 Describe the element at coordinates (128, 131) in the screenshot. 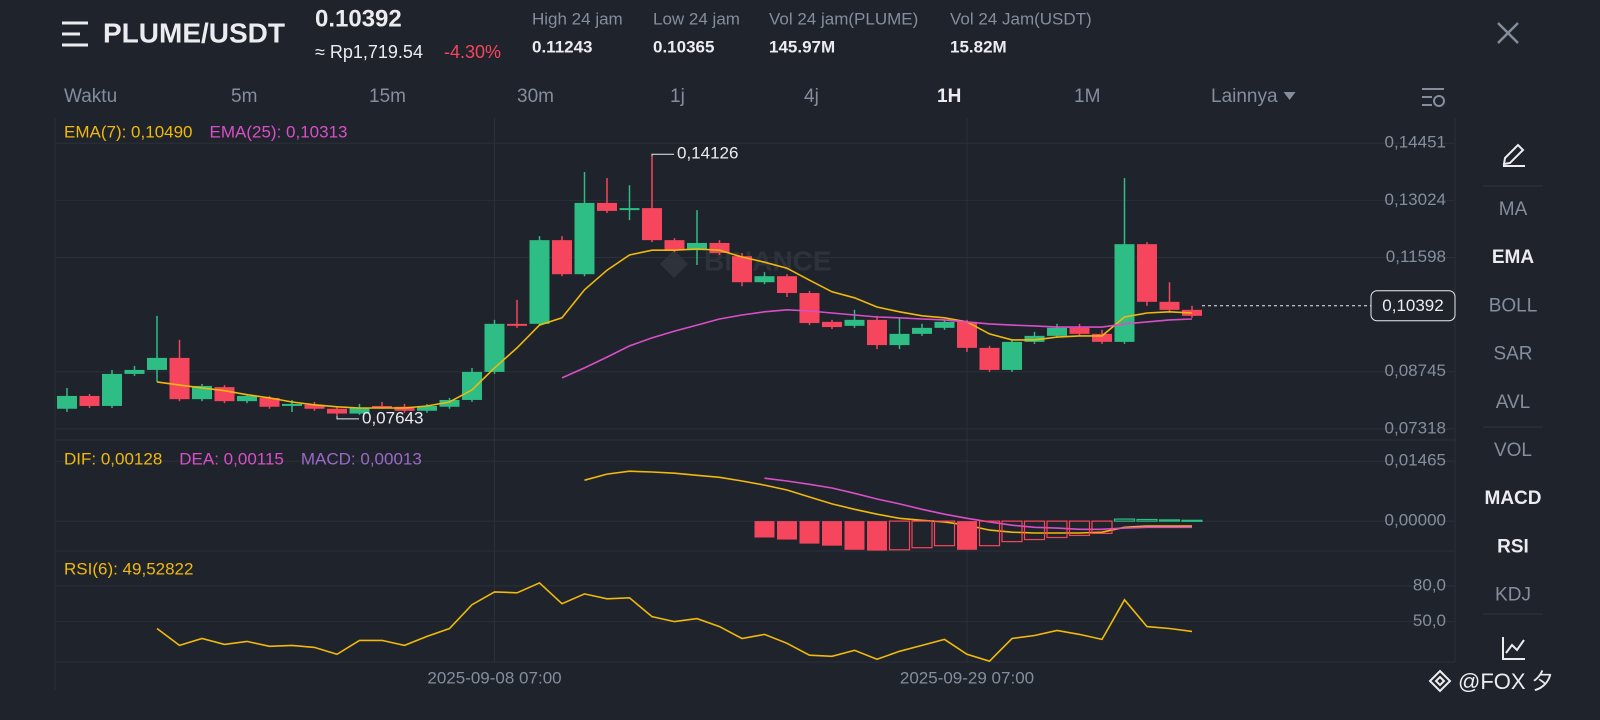

I see `legend-item: EMA(7): 0,10490` at that location.